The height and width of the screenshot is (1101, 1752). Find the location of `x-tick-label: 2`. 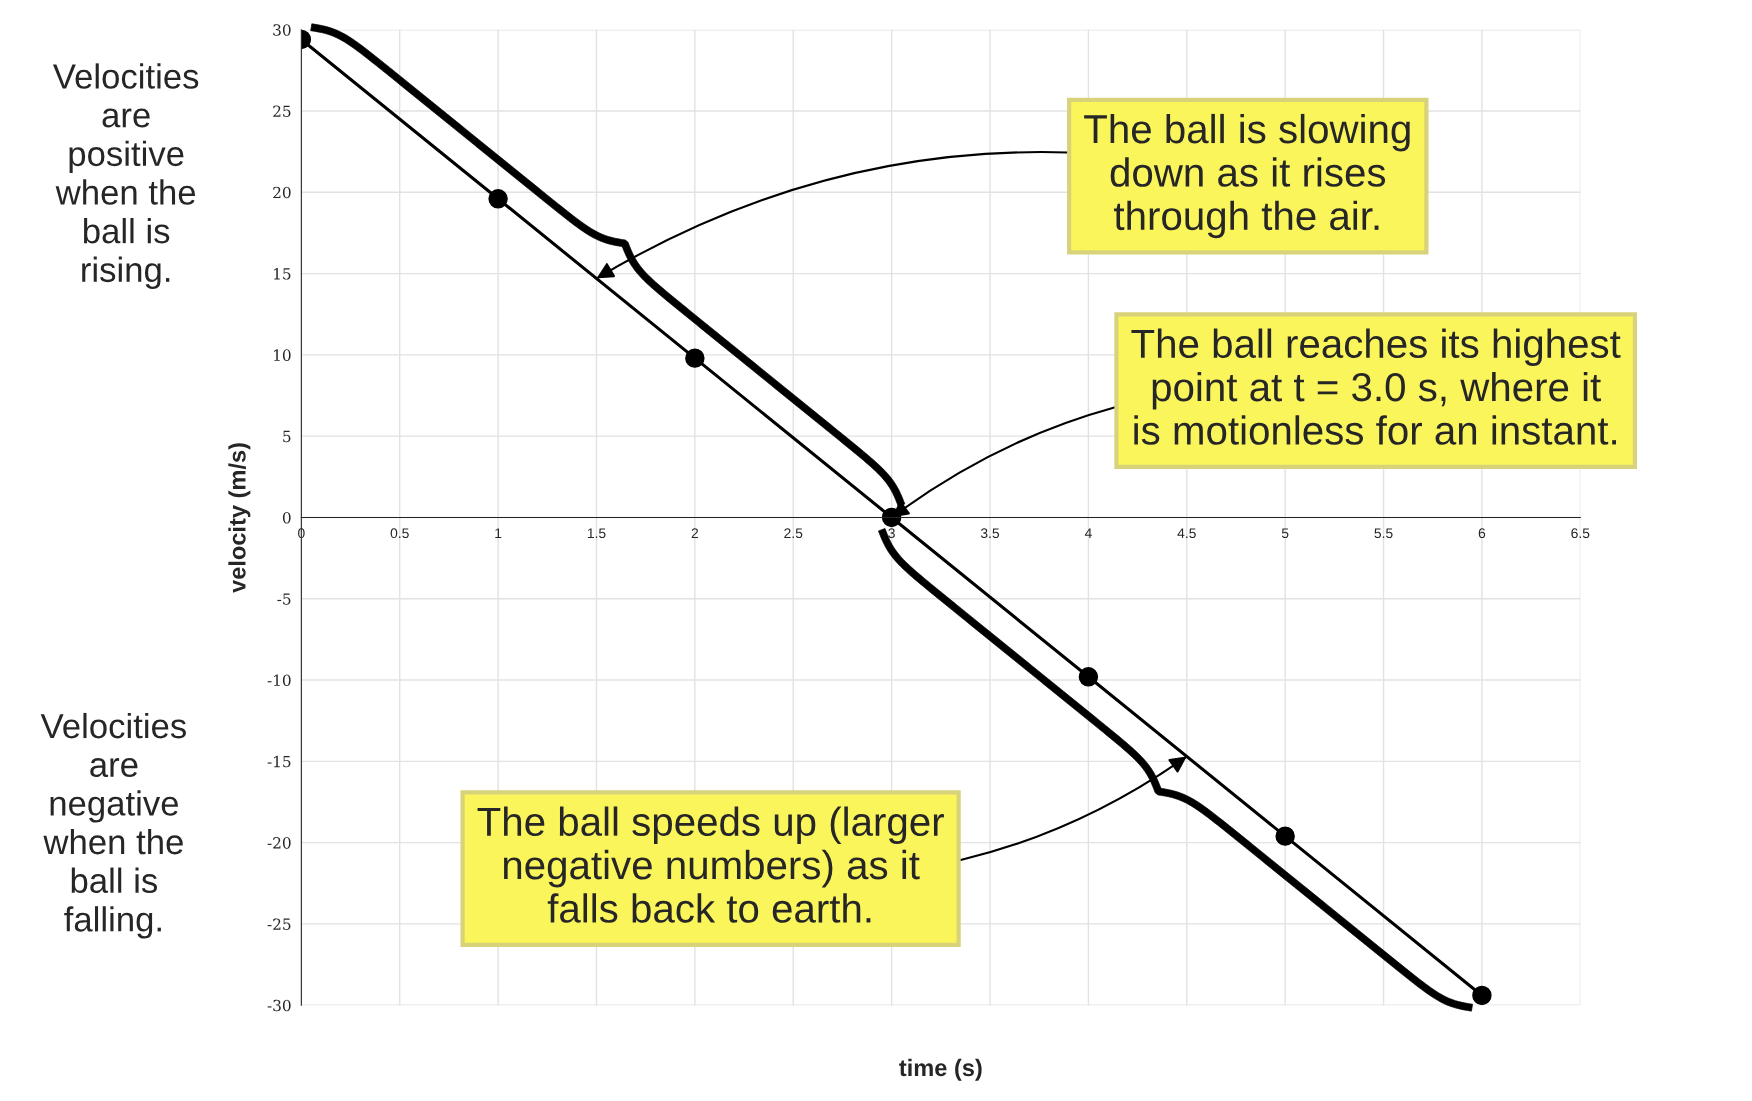

x-tick-label: 2 is located at coordinates (695, 533).